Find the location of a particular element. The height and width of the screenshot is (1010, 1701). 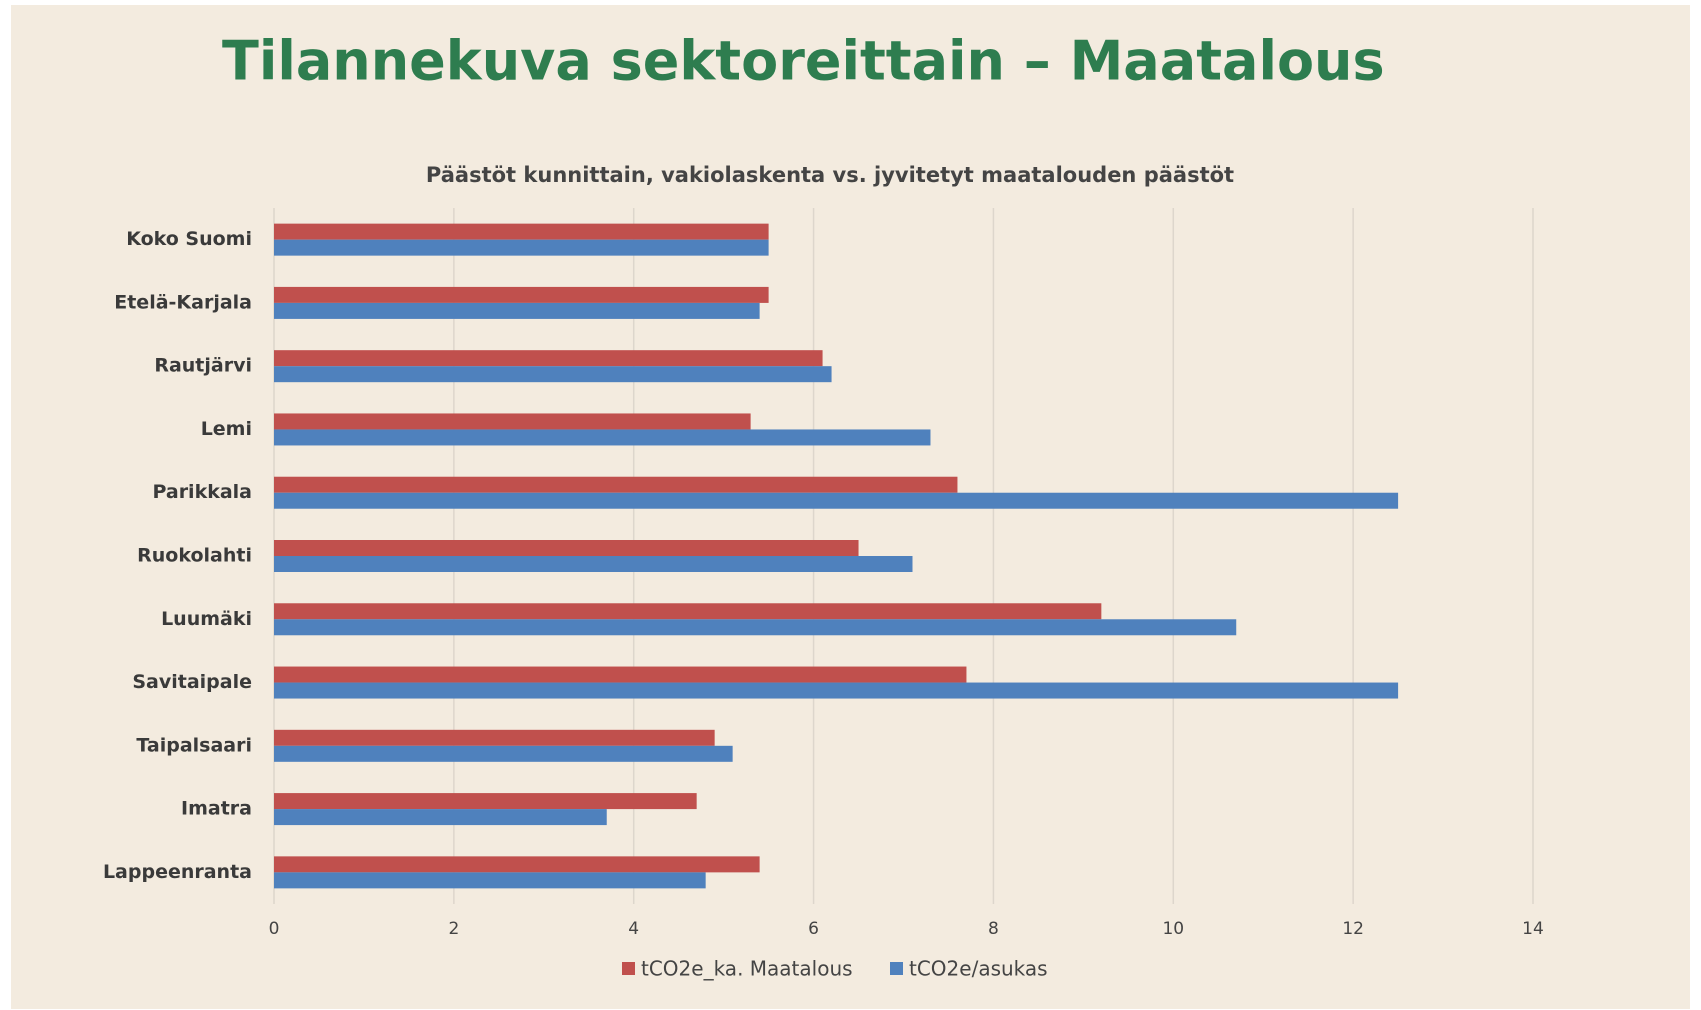

y-tick-label: Lappeenranta is located at coordinates (177, 872).